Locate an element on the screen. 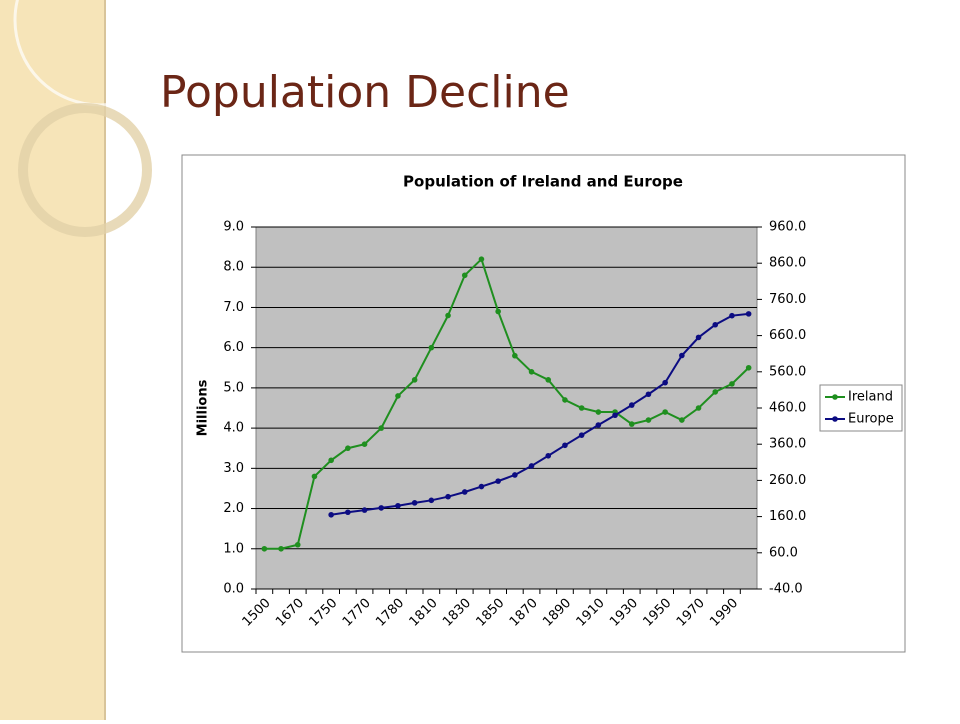 The image size is (960, 724). y-tick-label: 8.0 is located at coordinates (233, 267).